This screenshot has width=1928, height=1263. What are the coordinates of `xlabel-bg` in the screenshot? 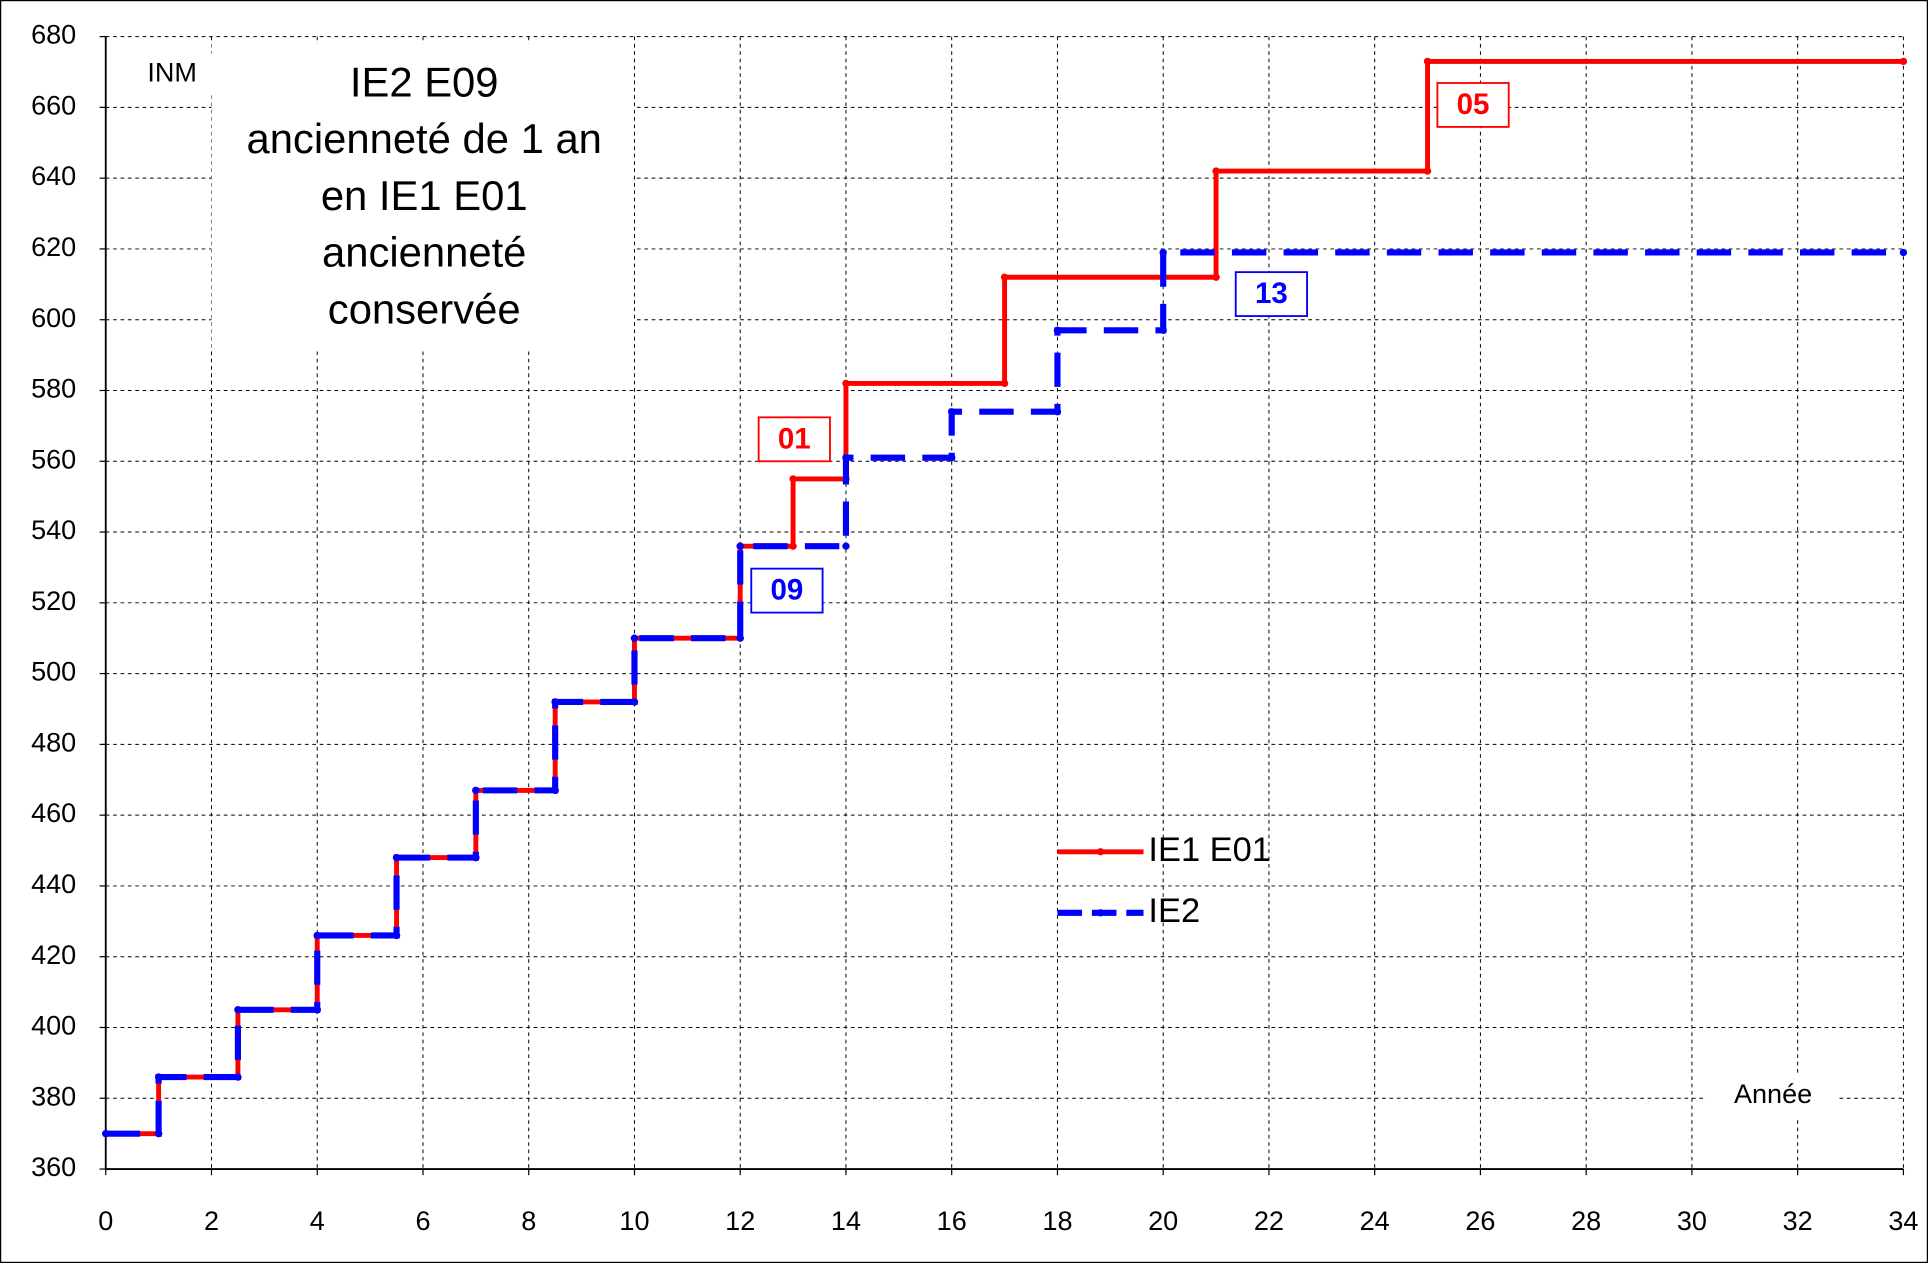 It's located at (1773, 1095).